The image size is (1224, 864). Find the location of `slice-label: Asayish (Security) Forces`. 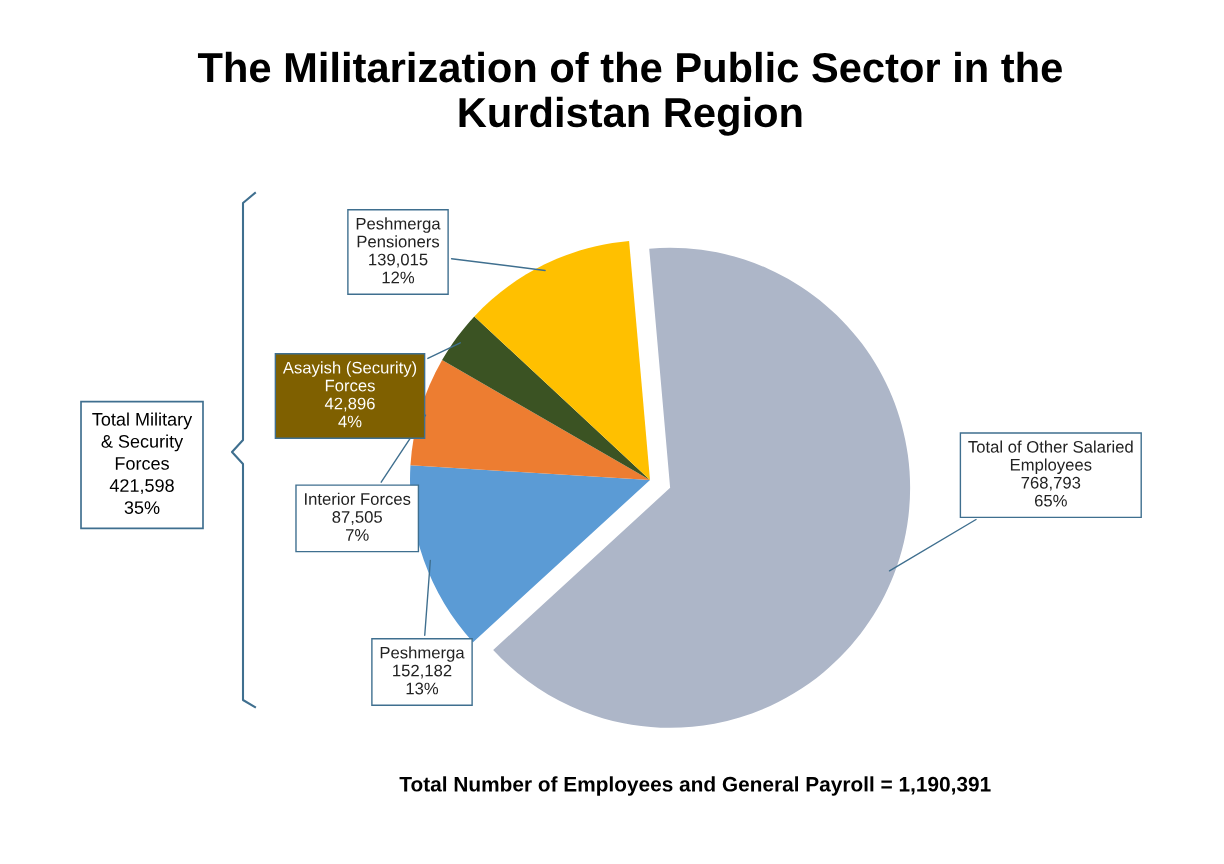

slice-label: Asayish (Security) Forces is located at coordinates (349, 376).